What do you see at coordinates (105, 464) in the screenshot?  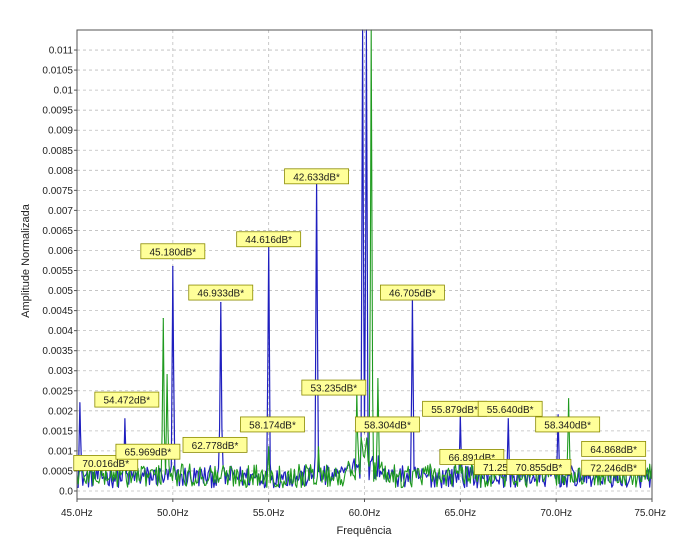 I see `peak-label-text: 70.016dB*` at bounding box center [105, 464].